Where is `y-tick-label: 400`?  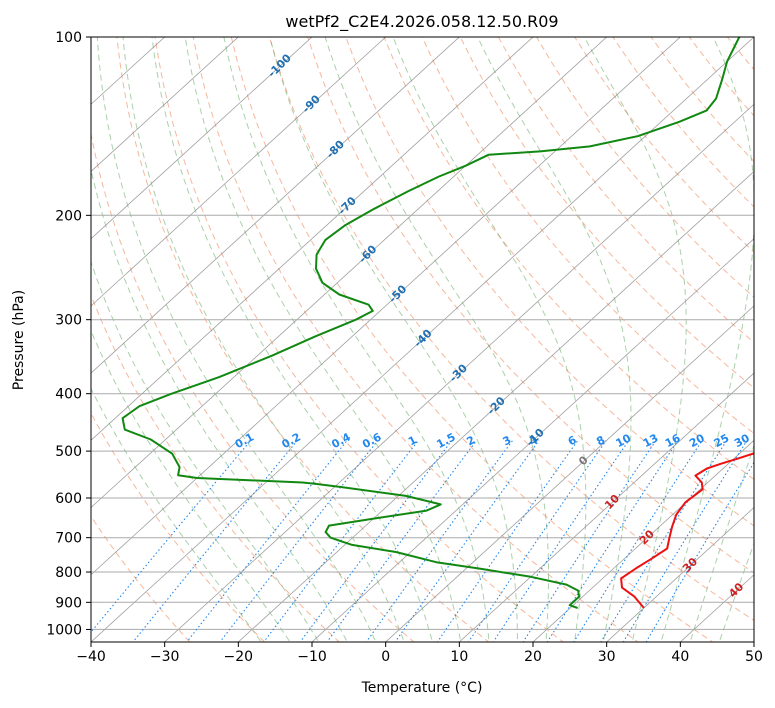
y-tick-label: 400 is located at coordinates (68, 395).